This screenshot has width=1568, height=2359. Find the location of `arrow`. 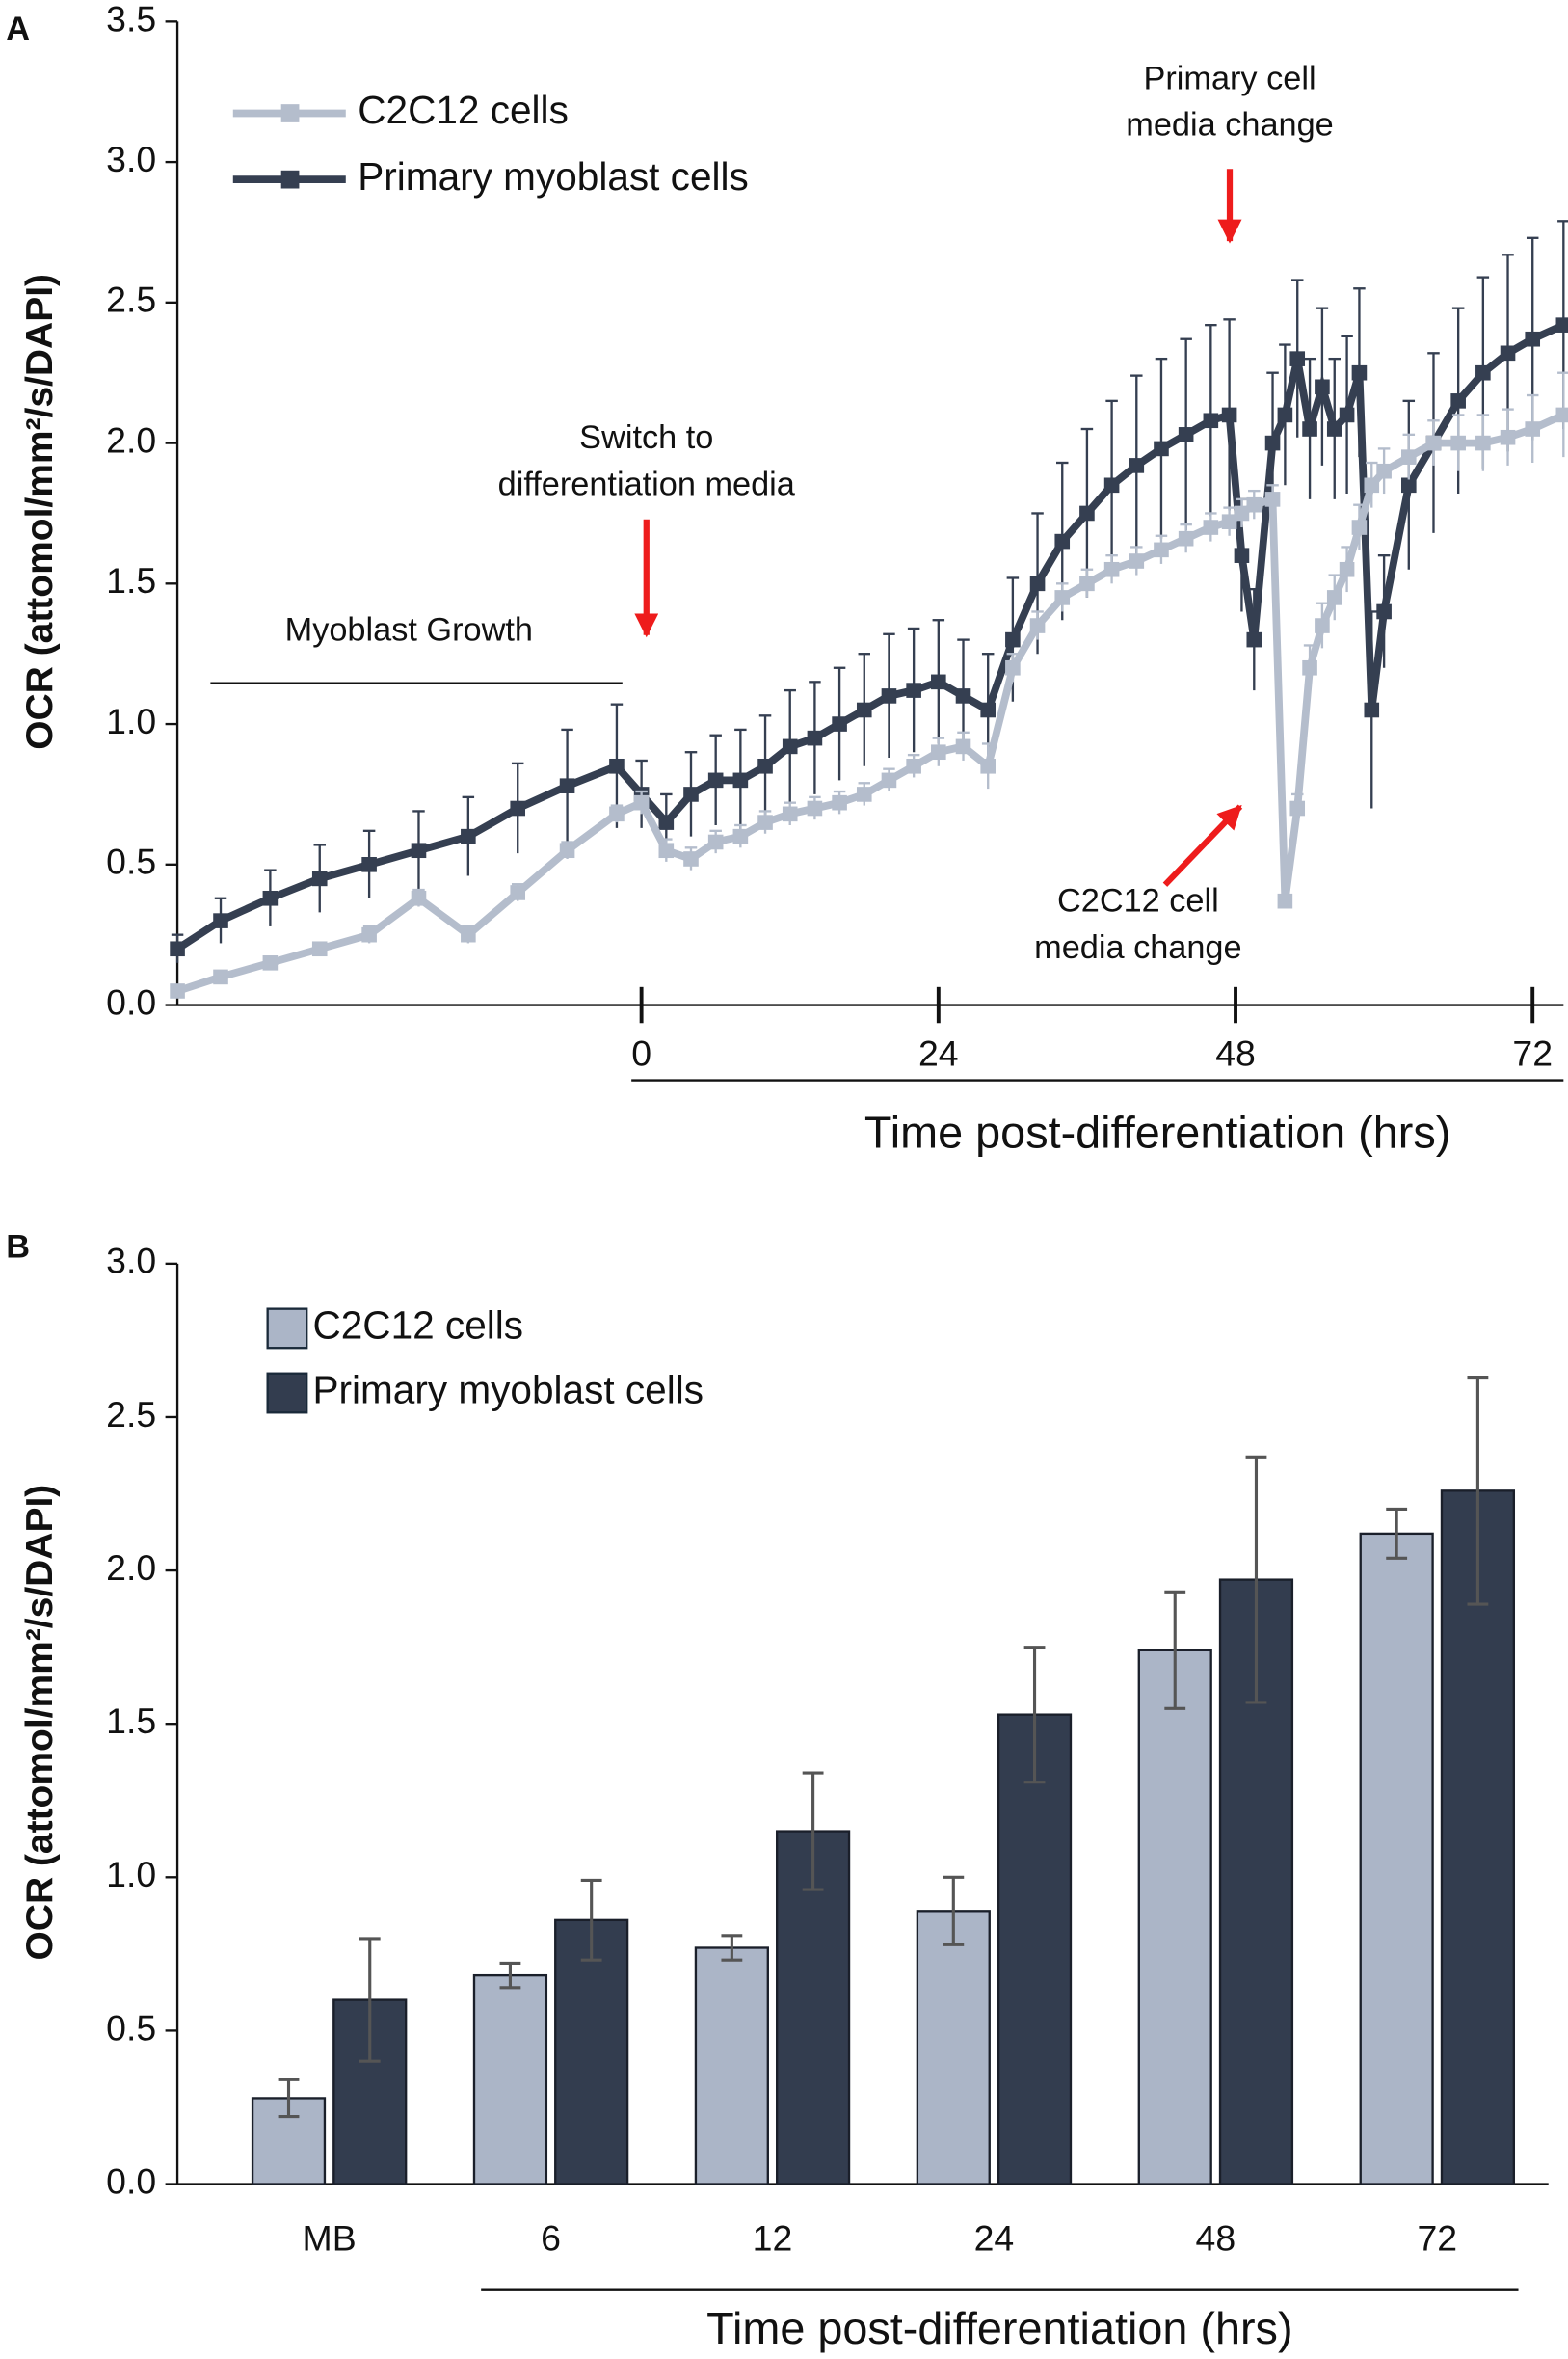

arrow is located at coordinates (1202, 845).